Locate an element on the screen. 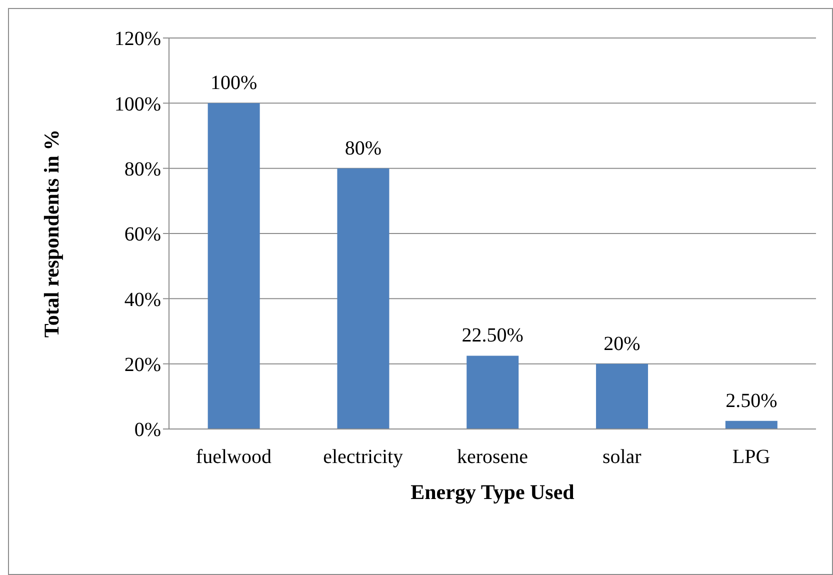 Image resolution: width=833 pixels, height=575 pixels. y-tick-label: 100% is located at coordinates (137, 104).